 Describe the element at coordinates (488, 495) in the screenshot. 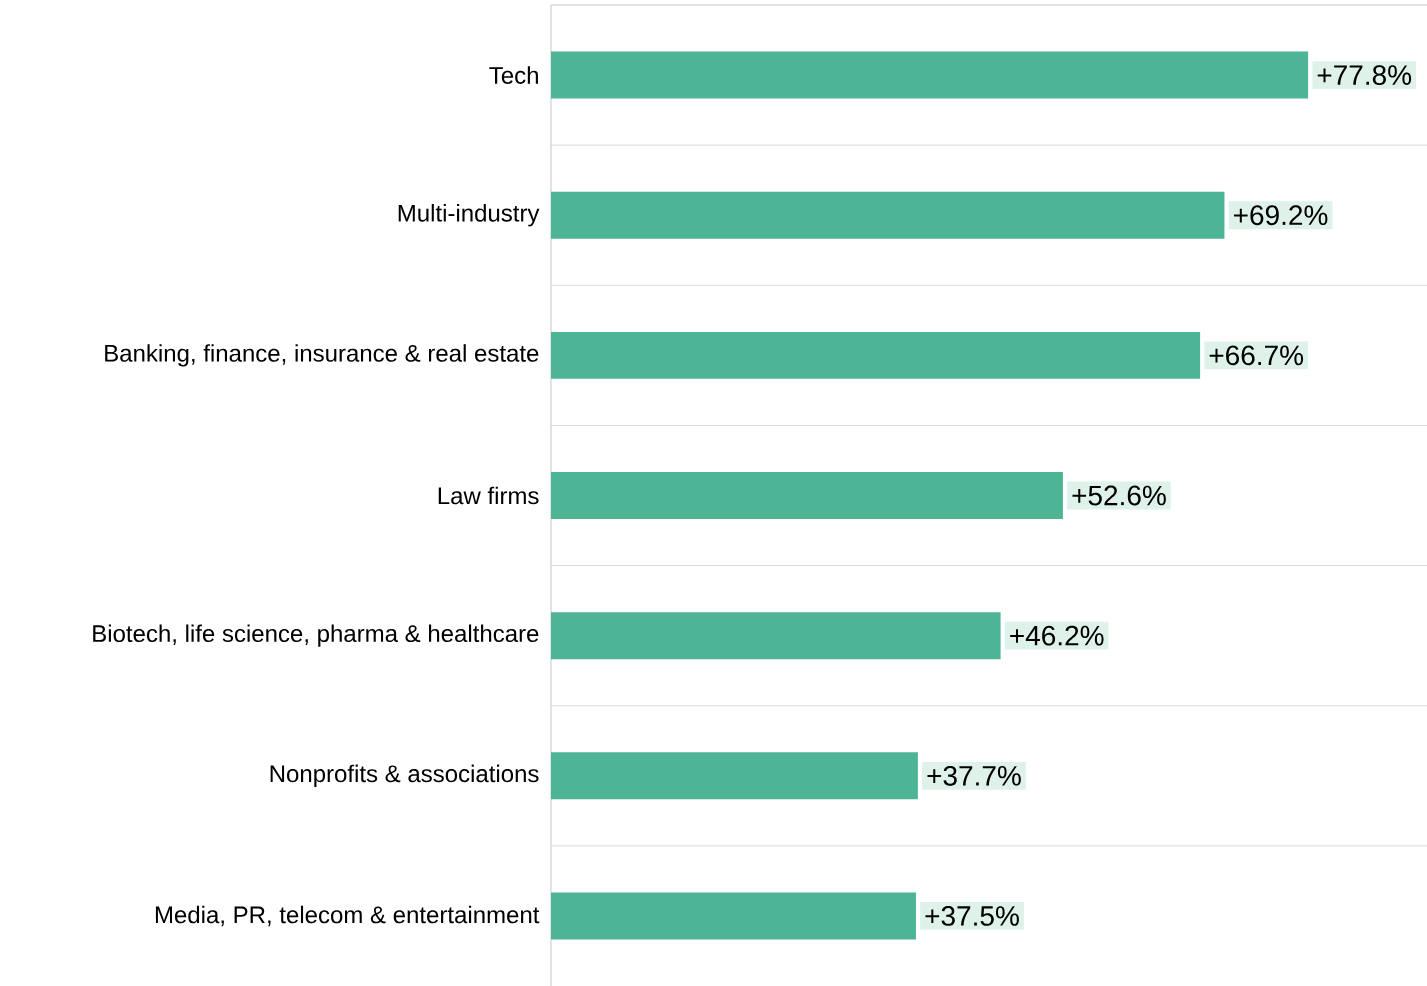

I see `y-tick-label: Law firms` at that location.